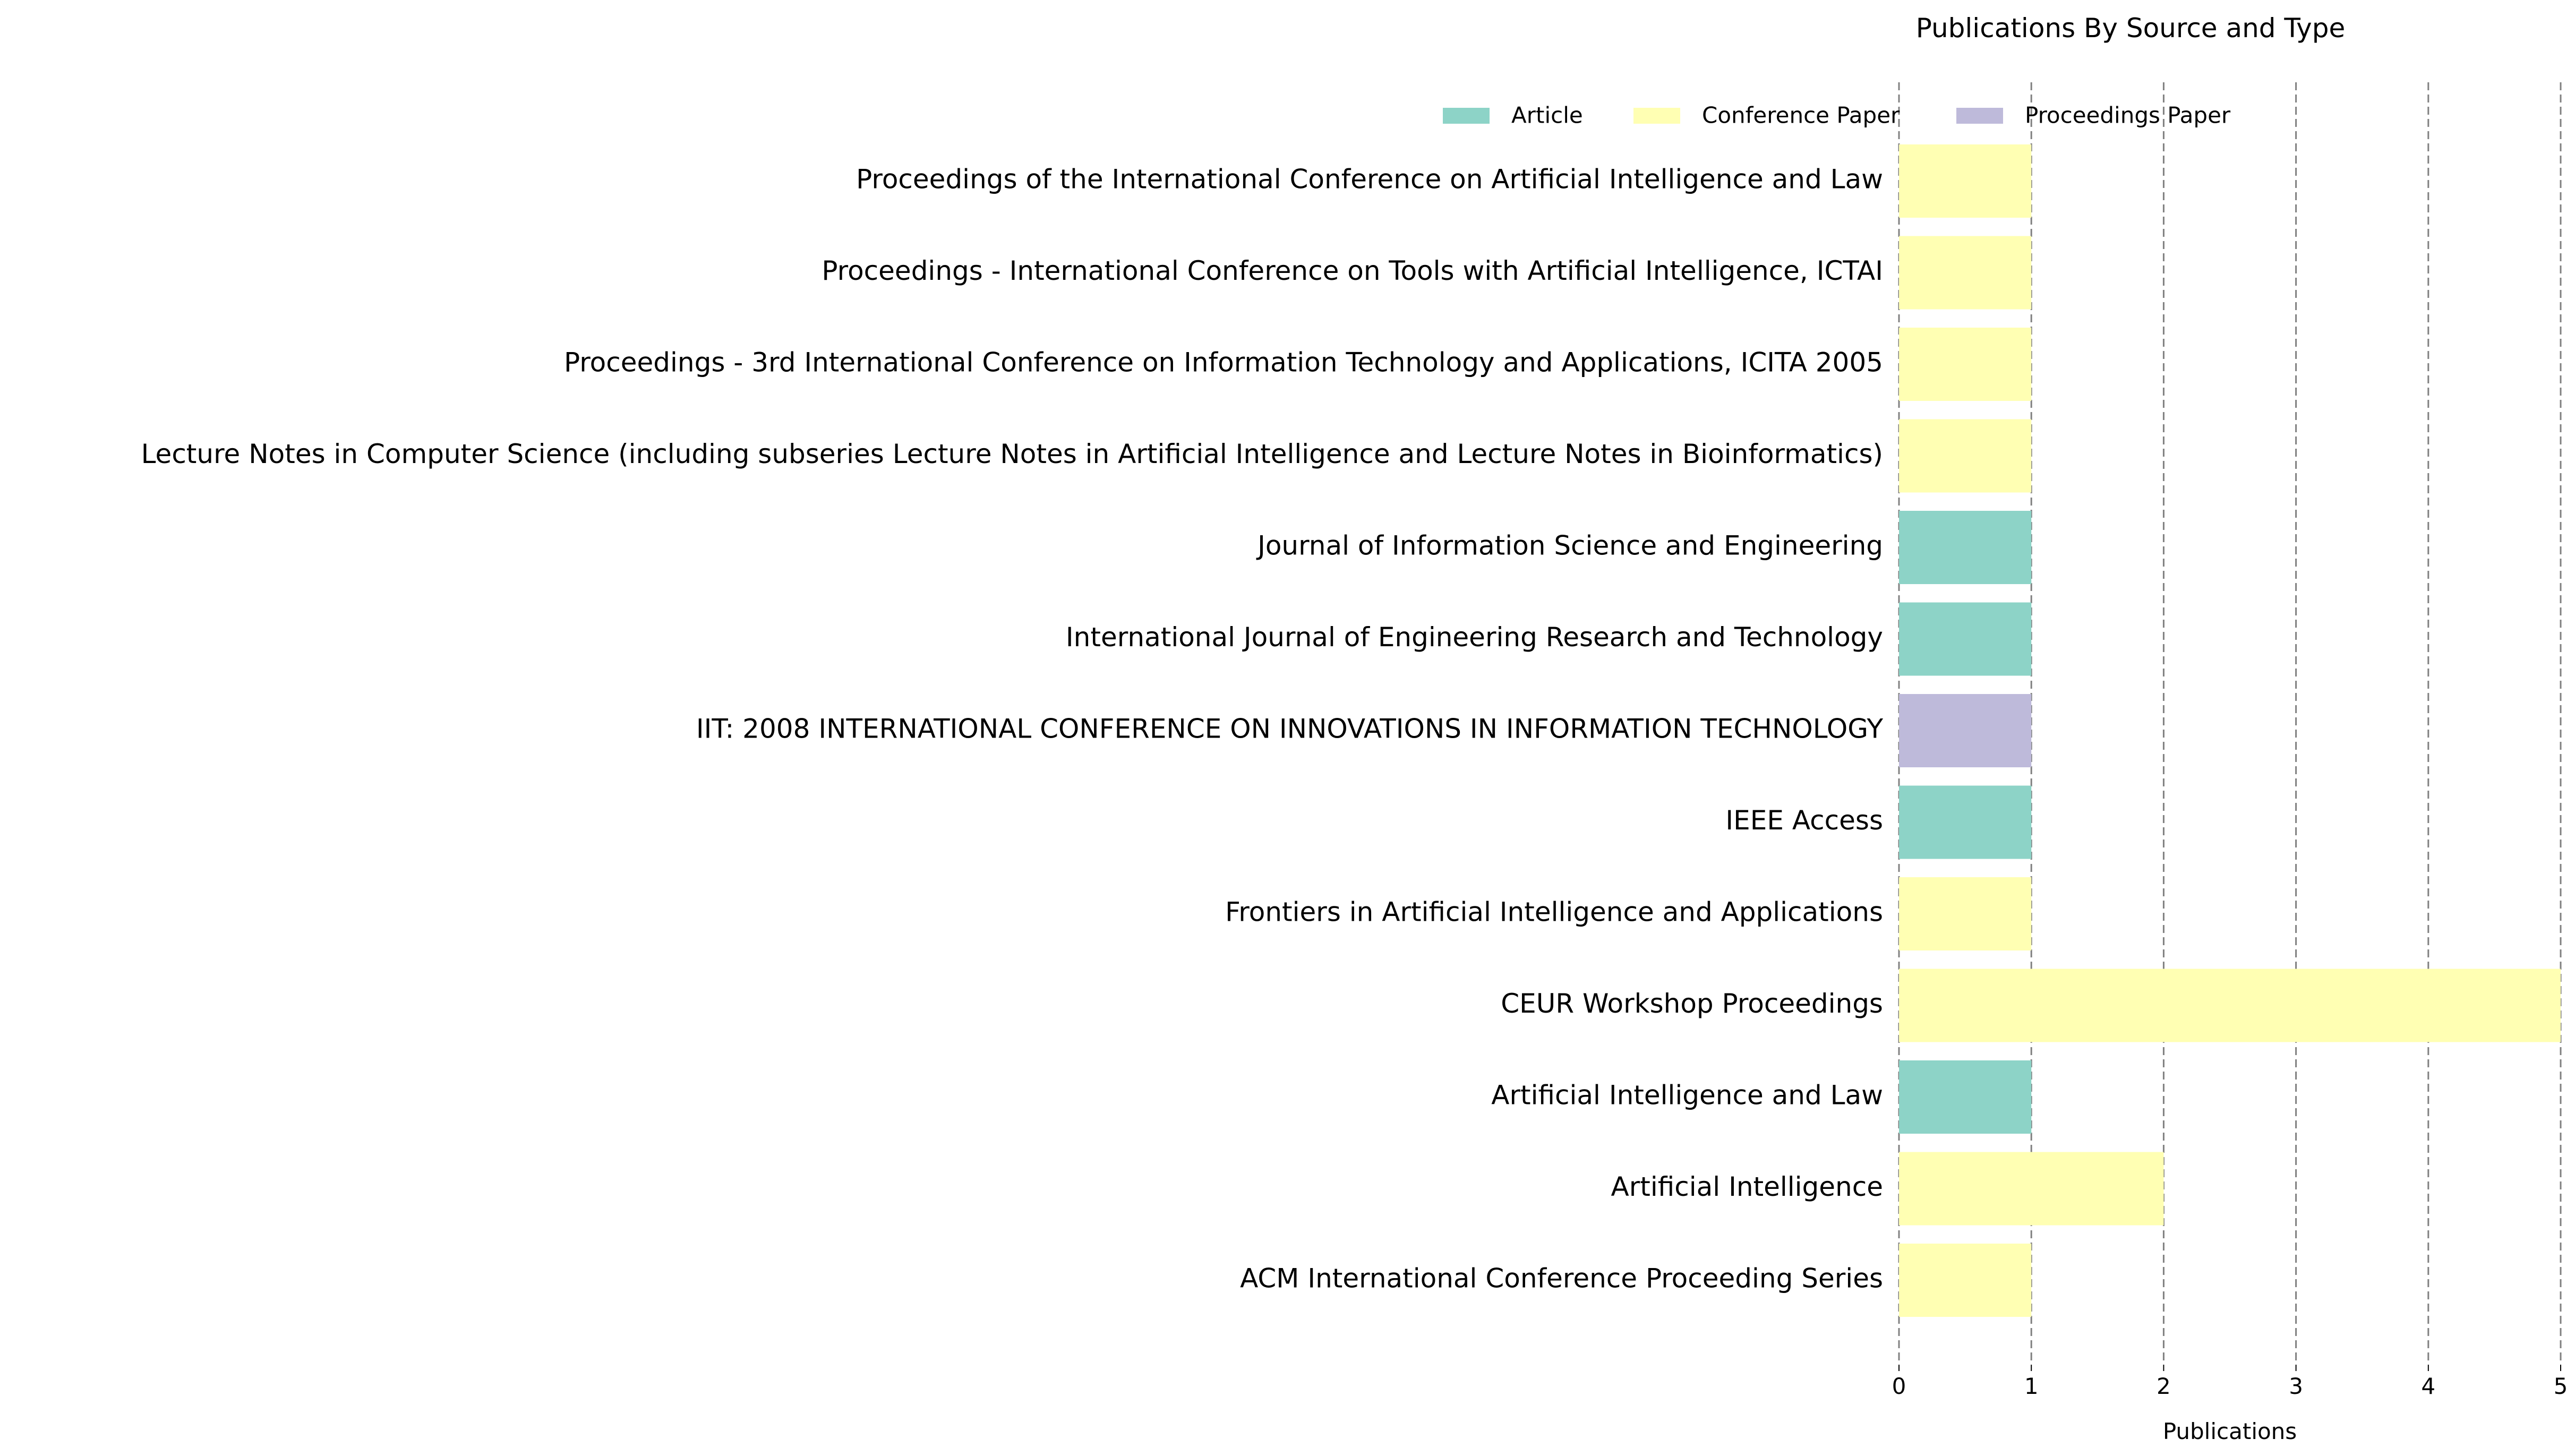  What do you see at coordinates (1547, 115) in the screenshot?
I see `legend-label: Article` at bounding box center [1547, 115].